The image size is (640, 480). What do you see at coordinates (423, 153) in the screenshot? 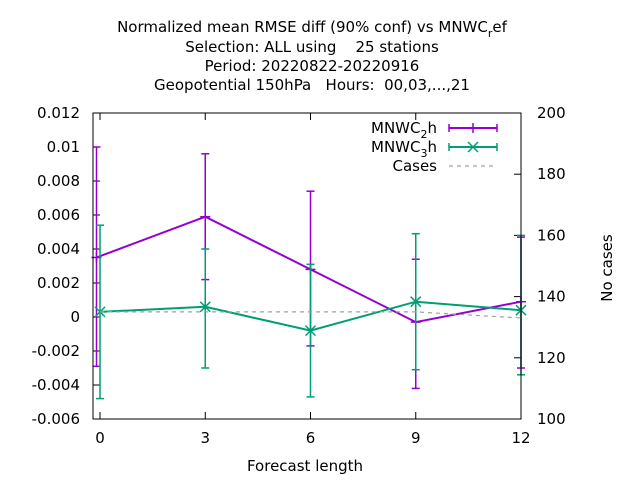
I see `legend-label-subscript: 3` at bounding box center [423, 153].